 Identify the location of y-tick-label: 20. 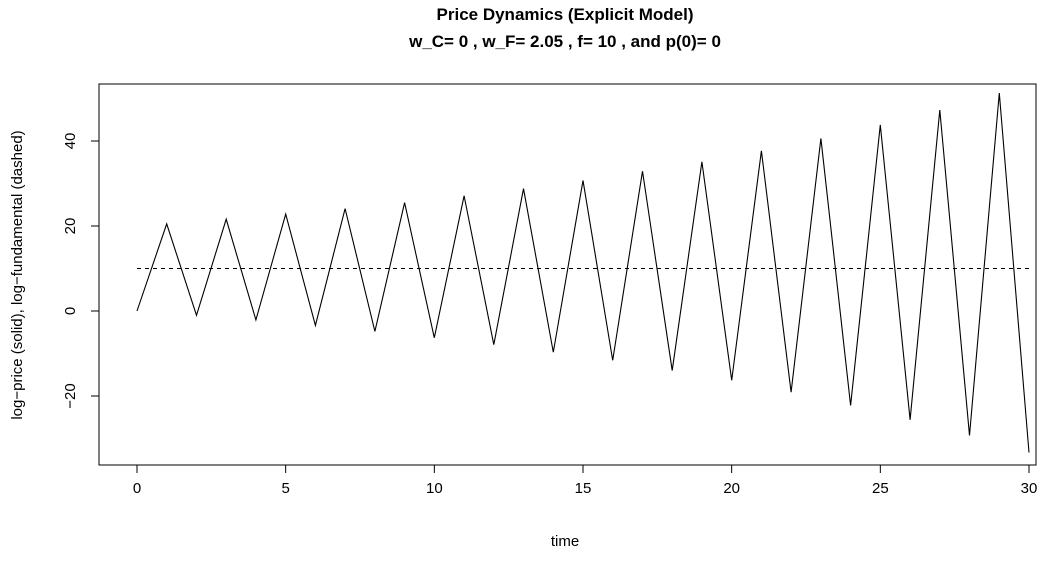
(70, 226).